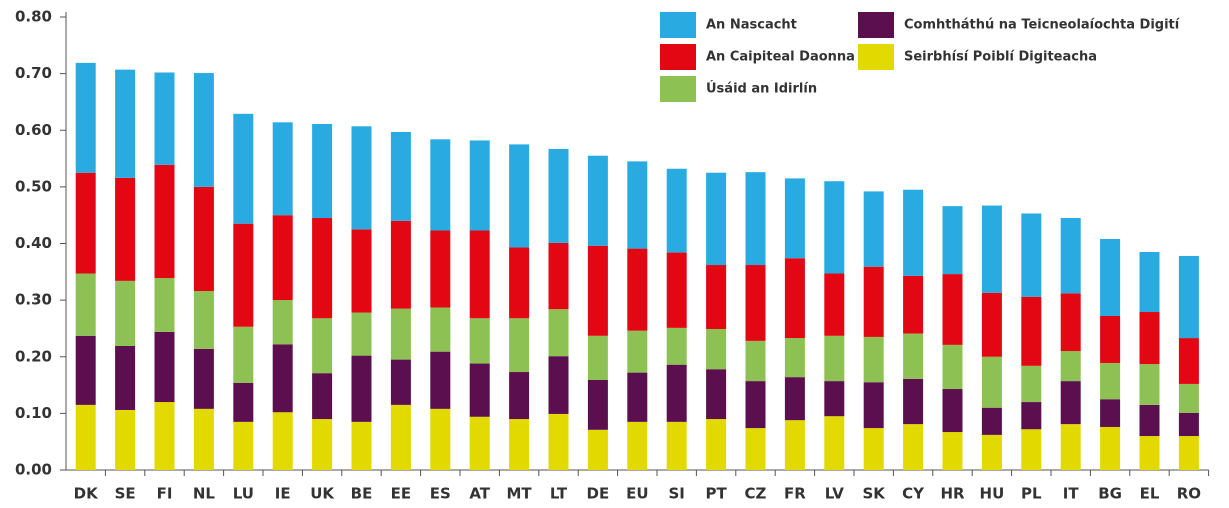 This screenshot has width=1229, height=508. Describe the element at coordinates (243, 494) in the screenshot. I see `x-tick-label: LU` at that location.